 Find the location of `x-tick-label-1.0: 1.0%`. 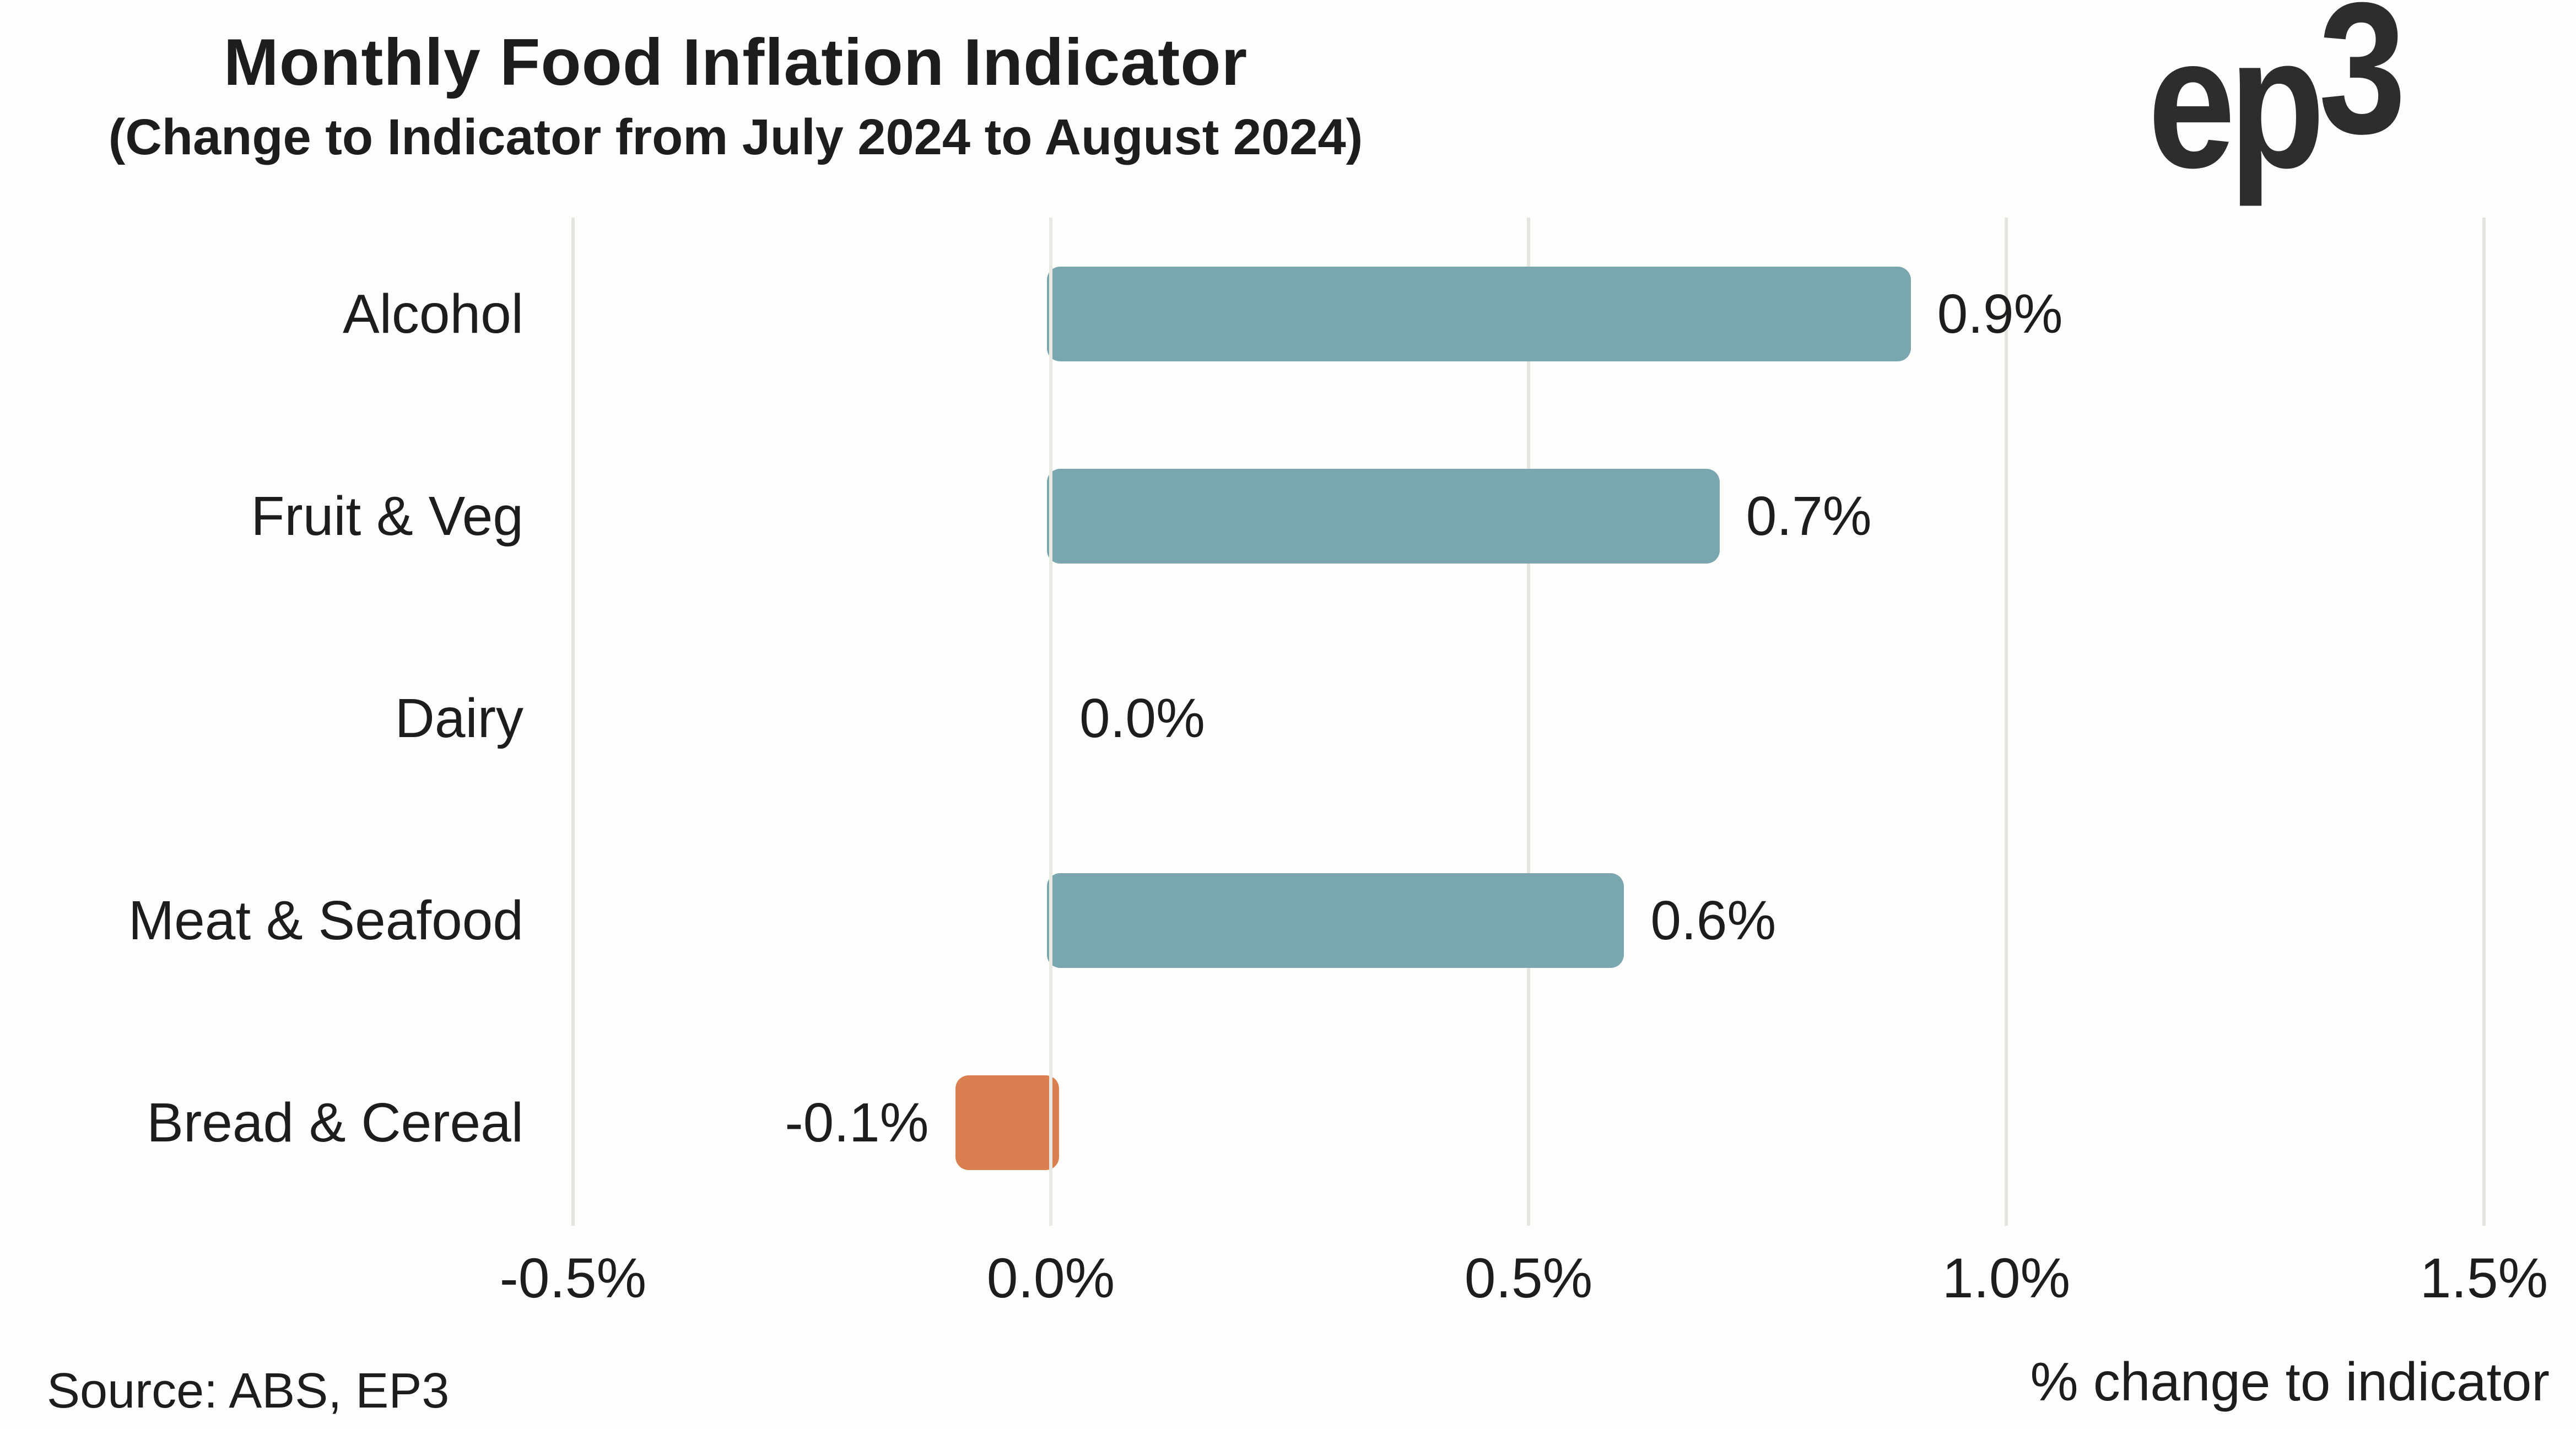

x-tick-label-1.0: 1.0% is located at coordinates (2006, 1278).